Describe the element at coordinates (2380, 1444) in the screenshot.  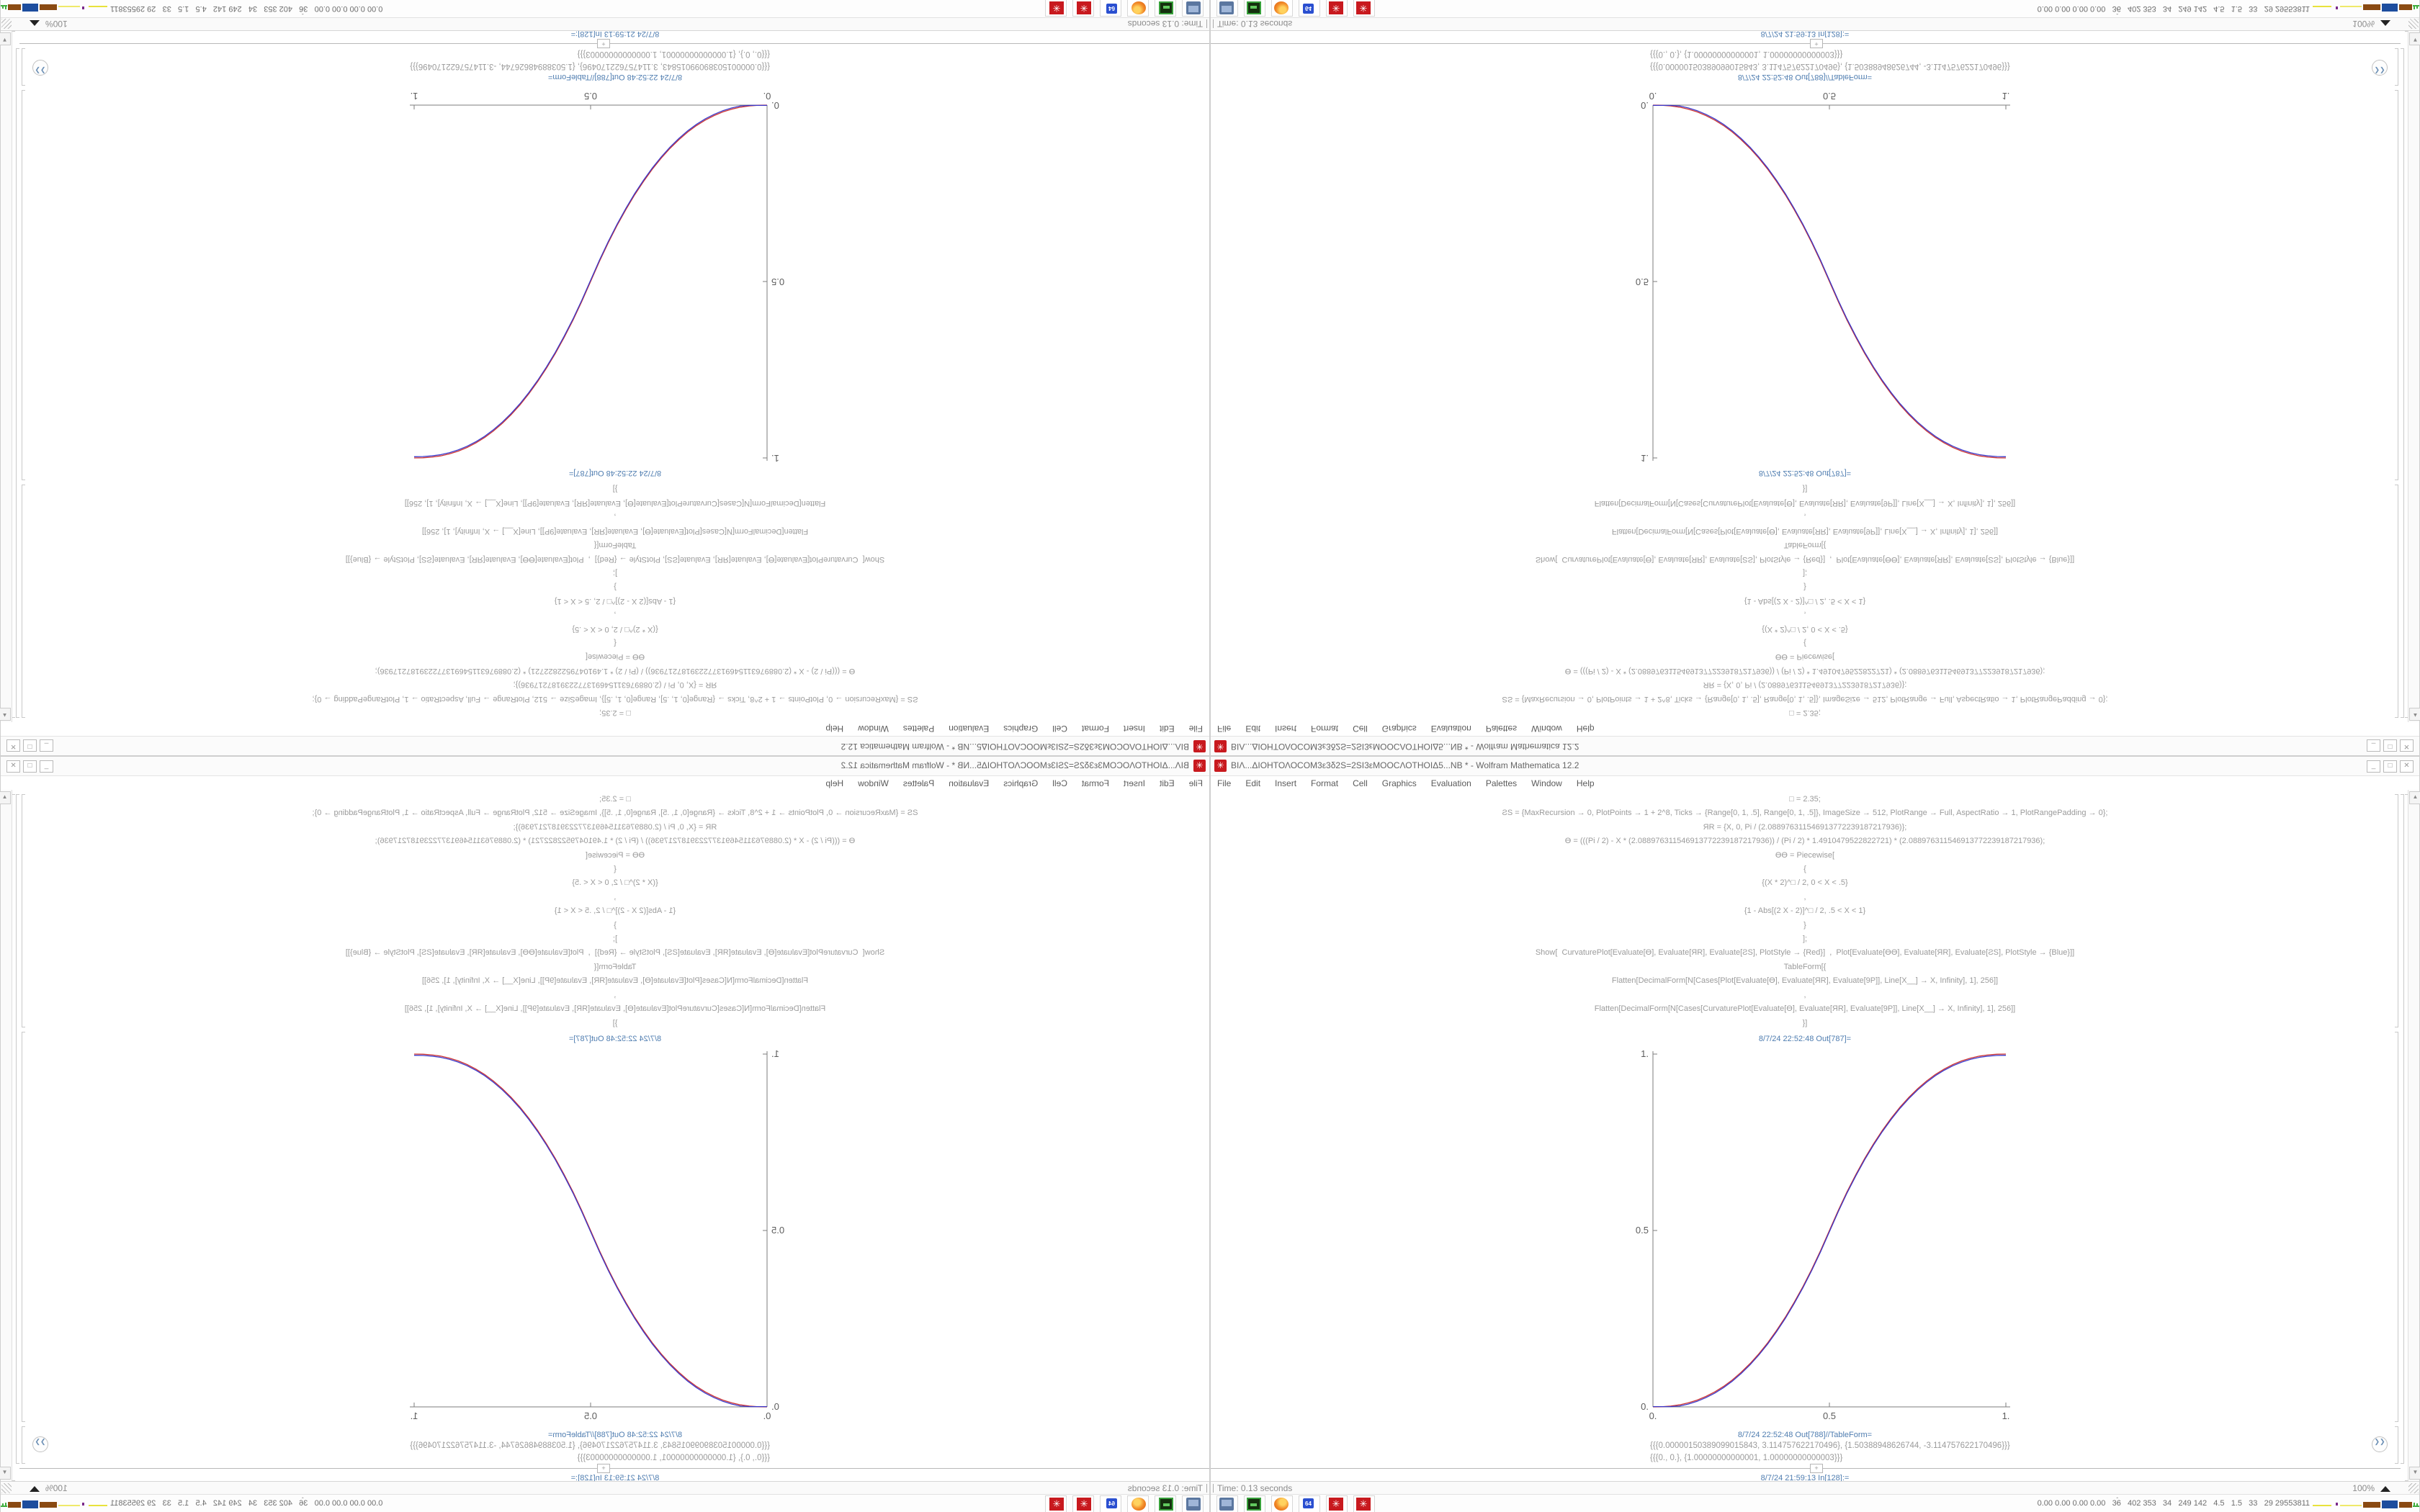
I see `double-chevron-down-icon: ❯❯` at that location.